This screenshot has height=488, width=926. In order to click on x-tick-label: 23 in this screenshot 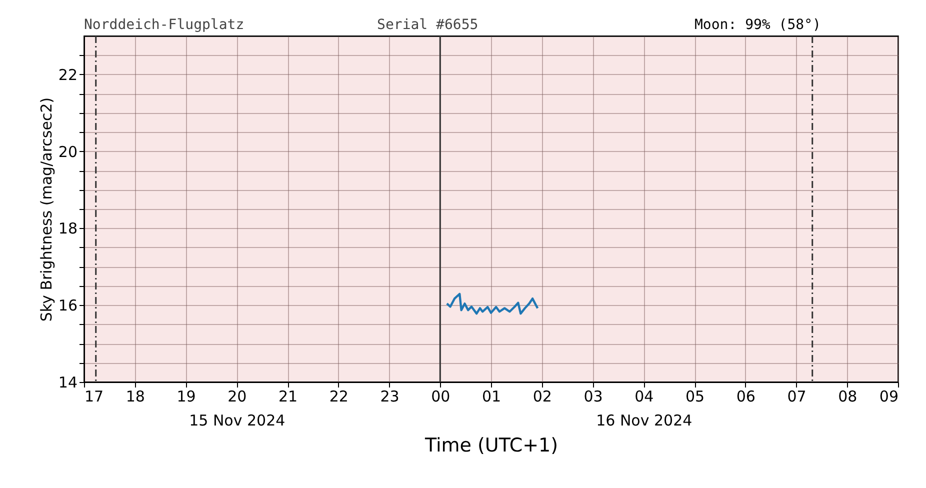, I will do `click(390, 397)`.